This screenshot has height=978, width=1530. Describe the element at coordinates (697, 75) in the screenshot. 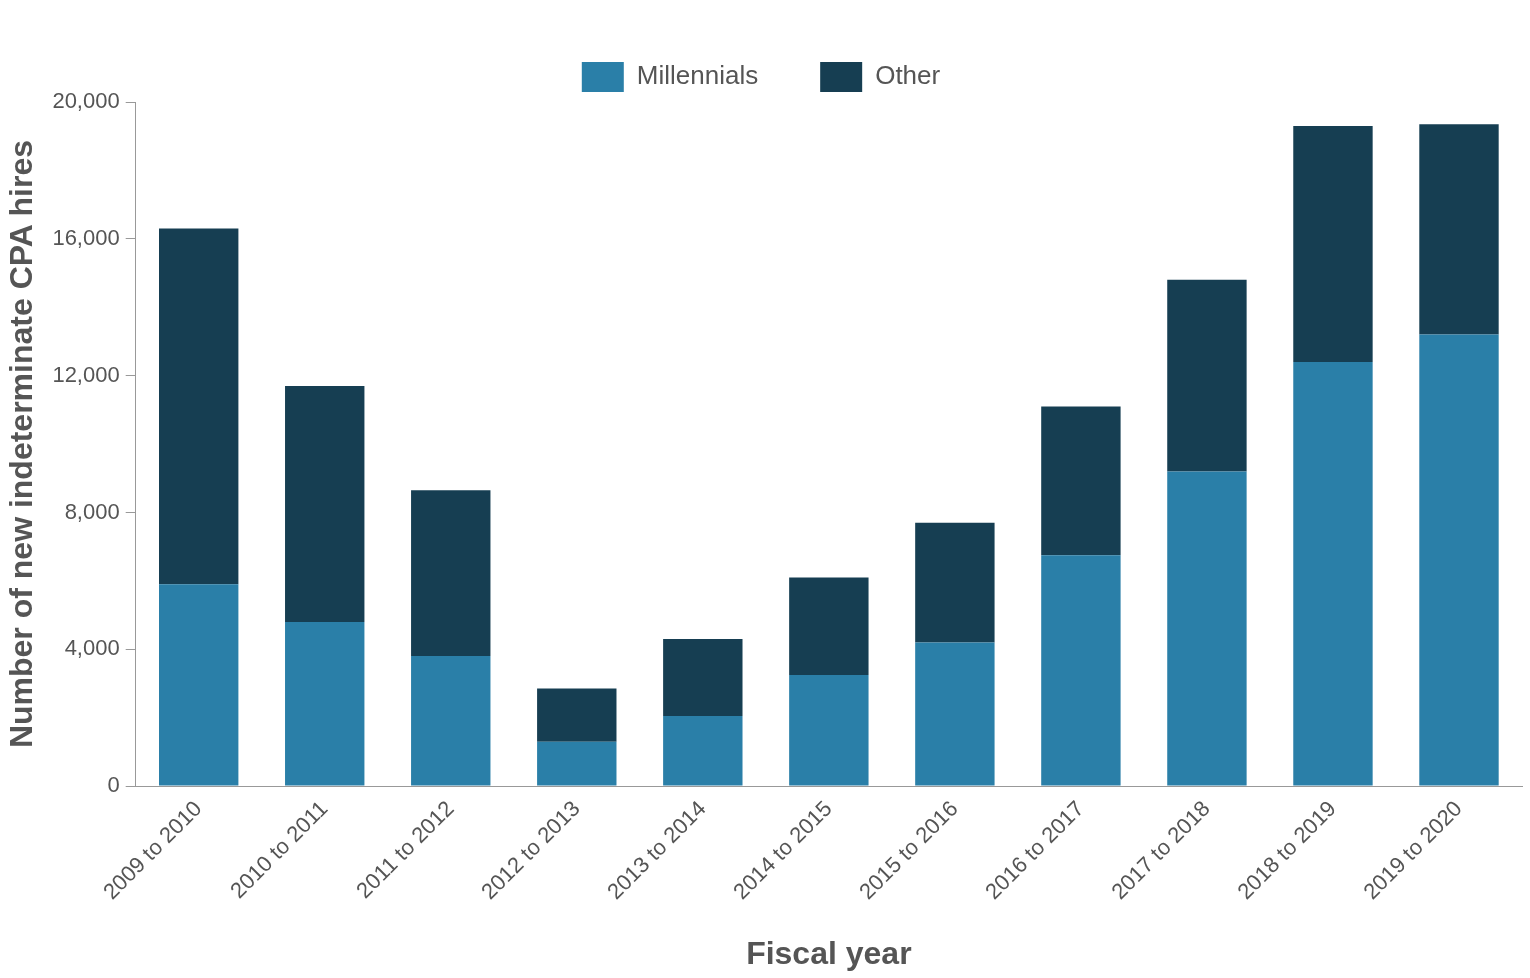

I see `legend-label: Millennials` at that location.